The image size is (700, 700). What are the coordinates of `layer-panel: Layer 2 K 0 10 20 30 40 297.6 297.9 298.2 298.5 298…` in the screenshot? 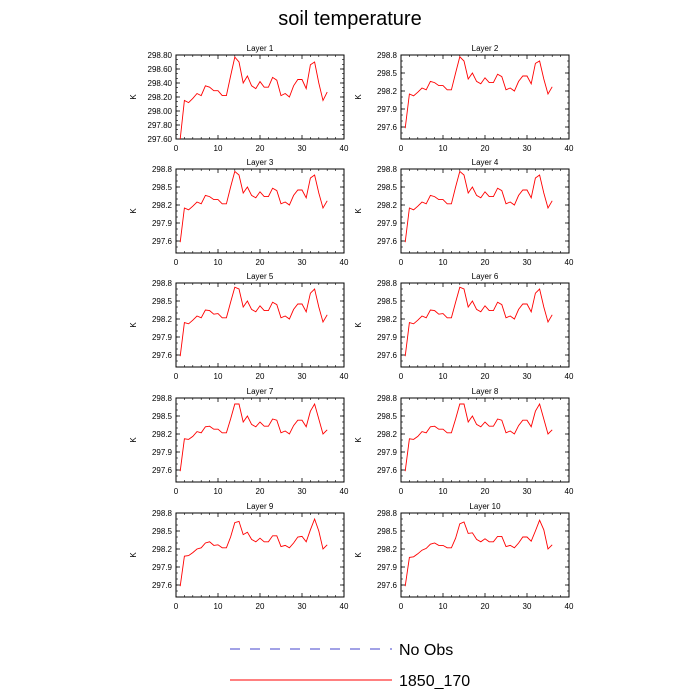 It's located at (464, 98).